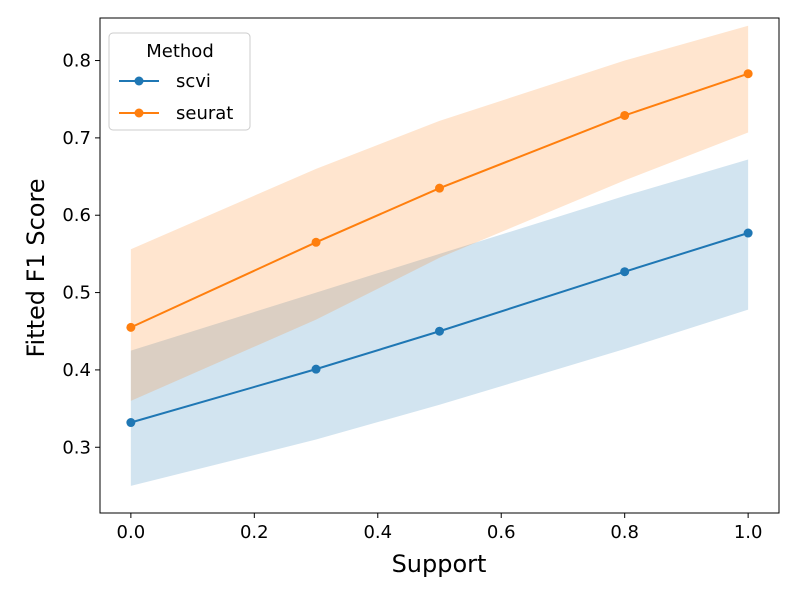 The image size is (800, 600). I want to click on y-tick-label: 0.8, so click(76, 61).